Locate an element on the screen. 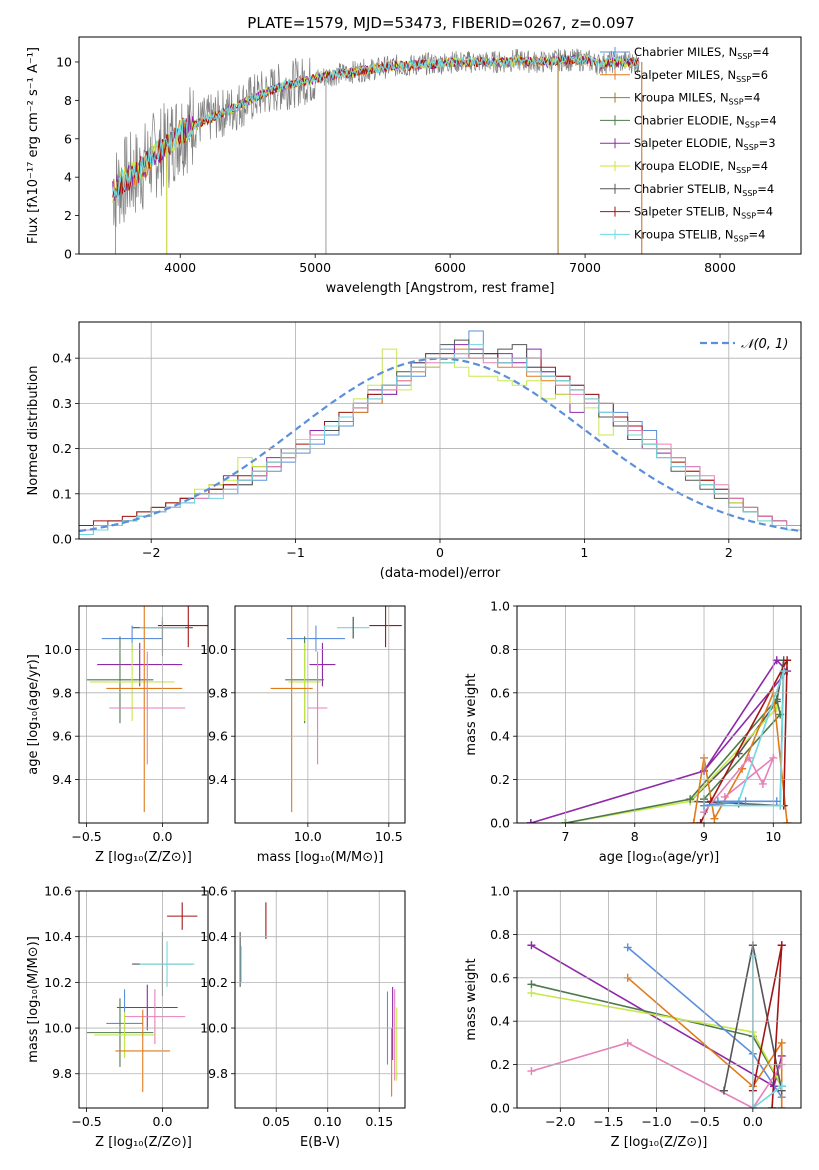 The image size is (819, 1170). x-tick-label: 0 is located at coordinates (440, 552).